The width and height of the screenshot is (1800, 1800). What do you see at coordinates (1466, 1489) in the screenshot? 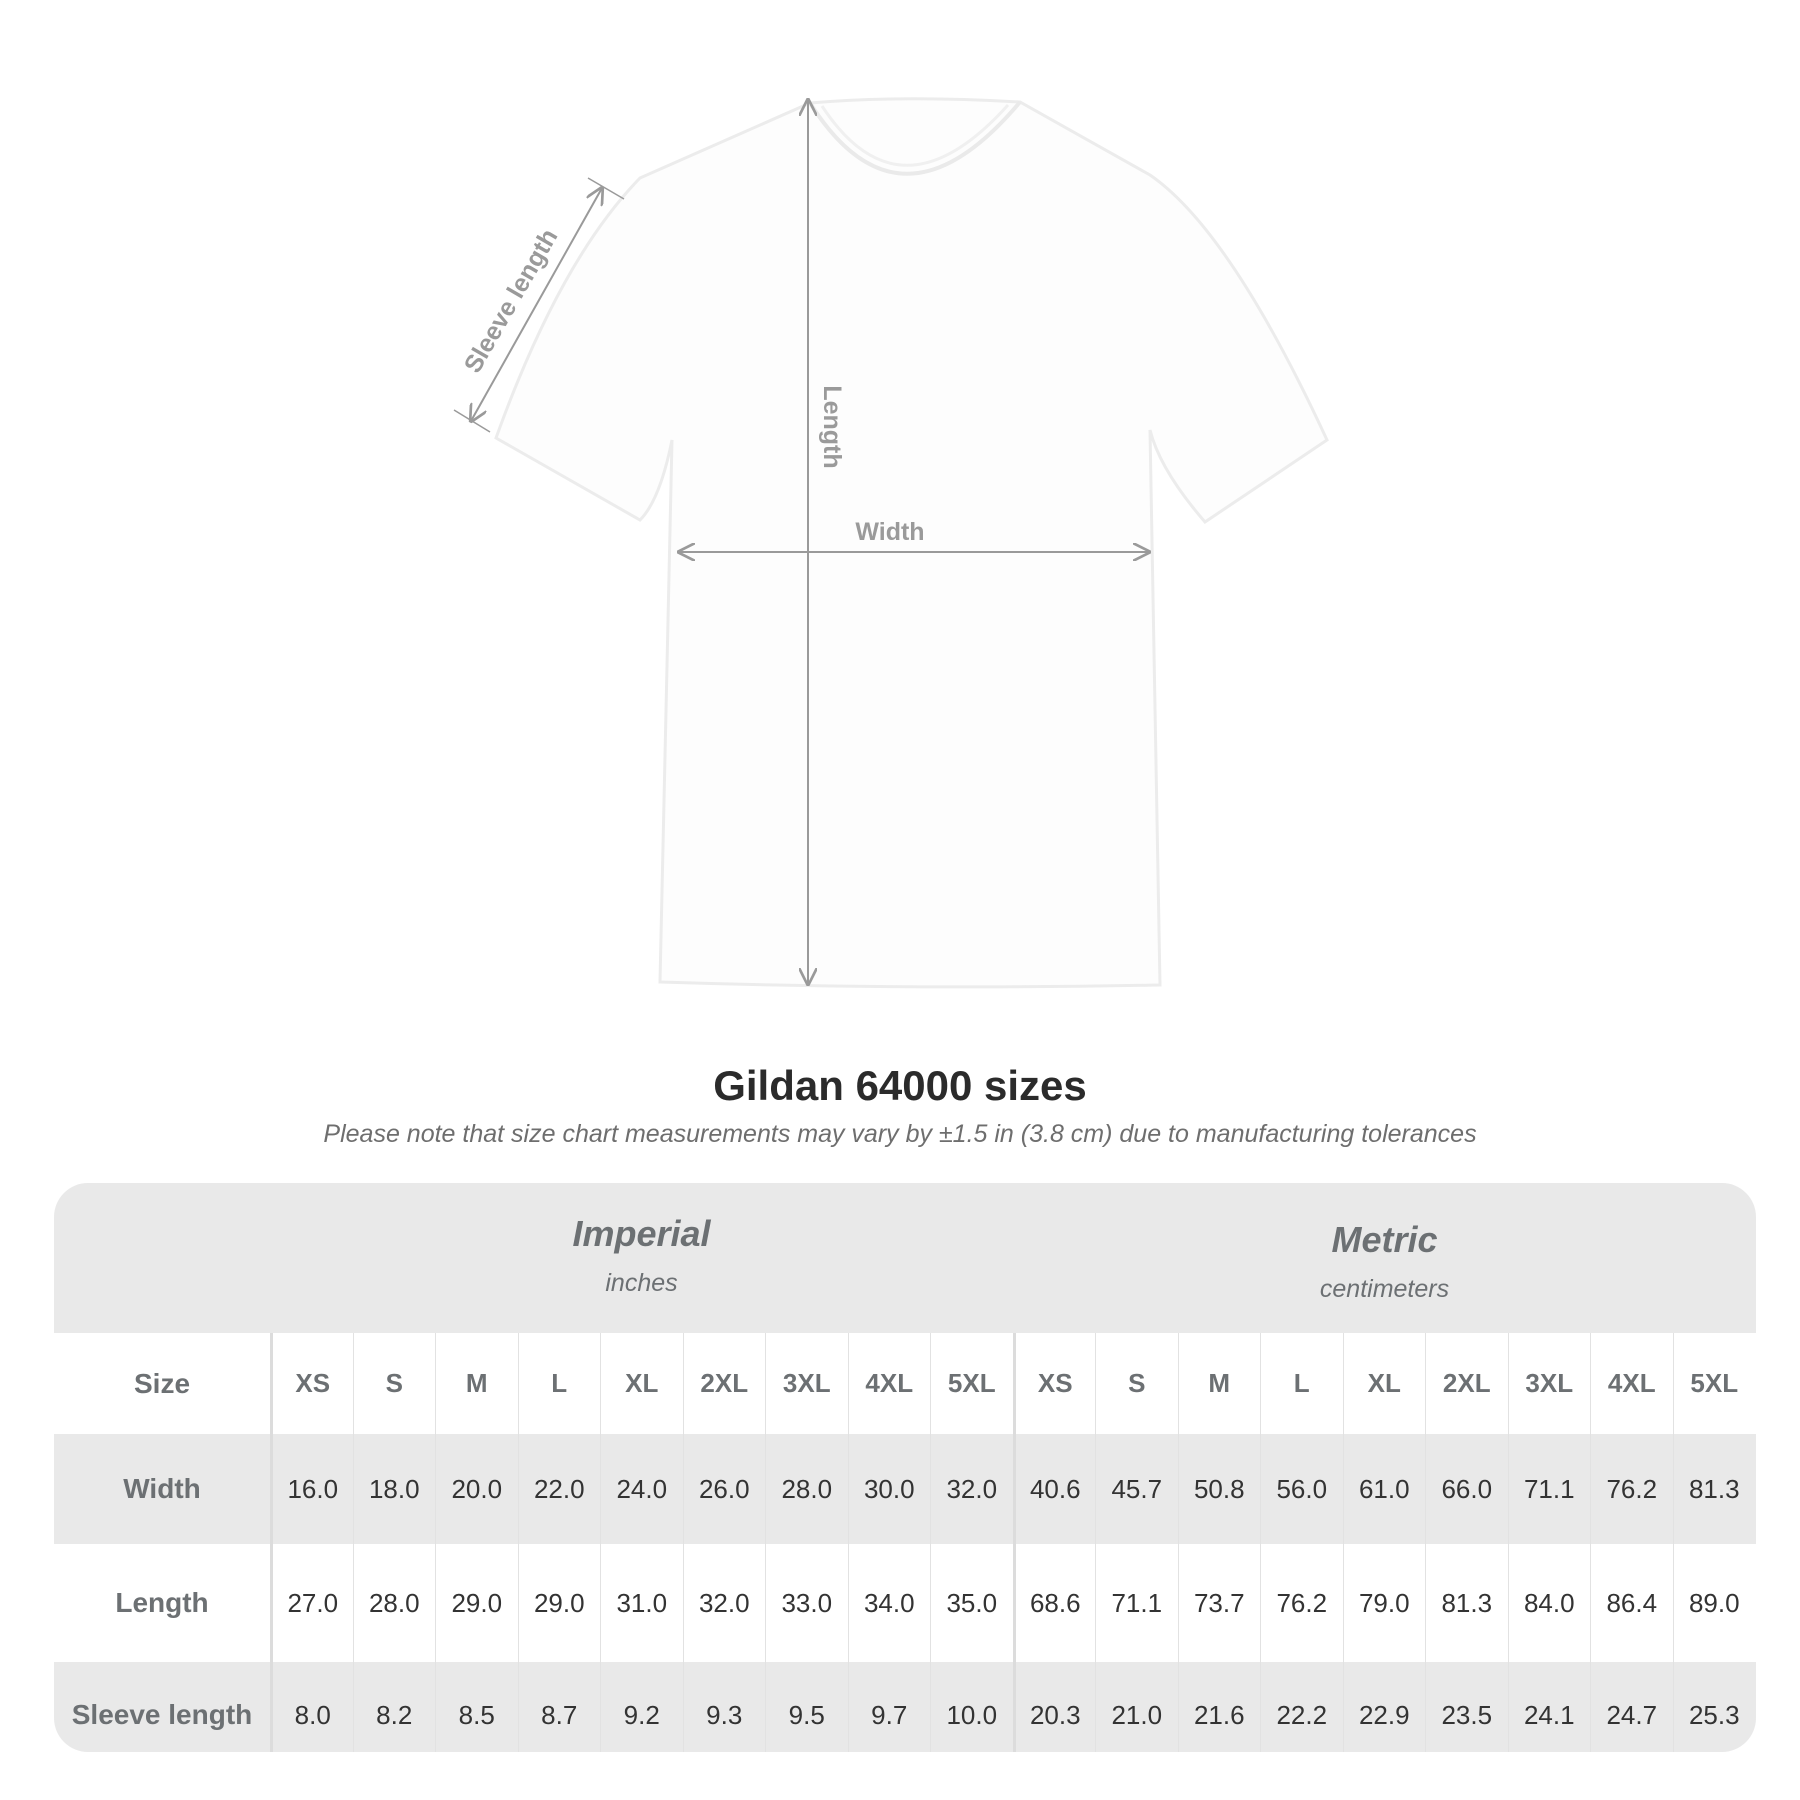
I see `metric-value-cell: 66.0` at bounding box center [1466, 1489].